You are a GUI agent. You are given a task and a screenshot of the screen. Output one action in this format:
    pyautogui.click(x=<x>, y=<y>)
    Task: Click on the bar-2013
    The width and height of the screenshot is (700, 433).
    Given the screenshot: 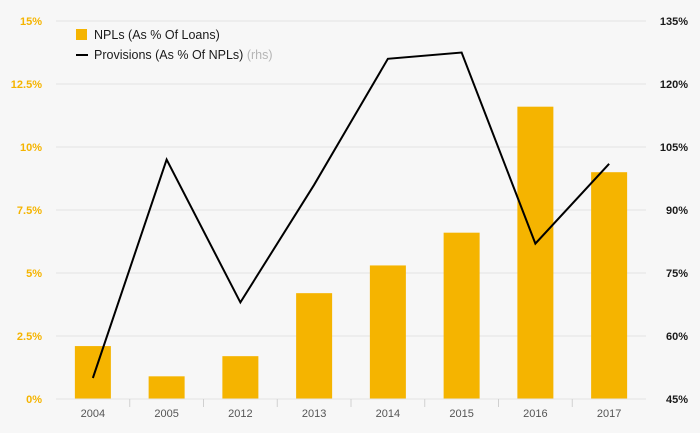 What is the action you would take?
    pyautogui.click(x=314, y=346)
    